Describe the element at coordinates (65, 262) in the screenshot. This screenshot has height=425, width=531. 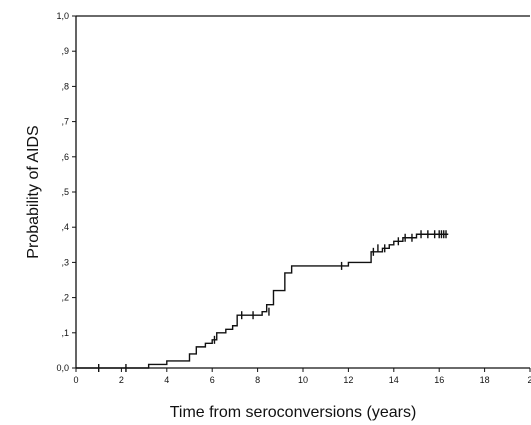
I see `y-tick-label: ,3` at that location.